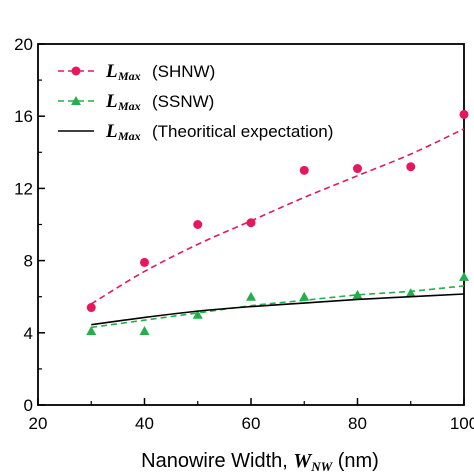 The width and height of the screenshot is (474, 474). Describe the element at coordinates (111, 71) in the screenshot. I see `legend-symbol-shnw: L` at that location.